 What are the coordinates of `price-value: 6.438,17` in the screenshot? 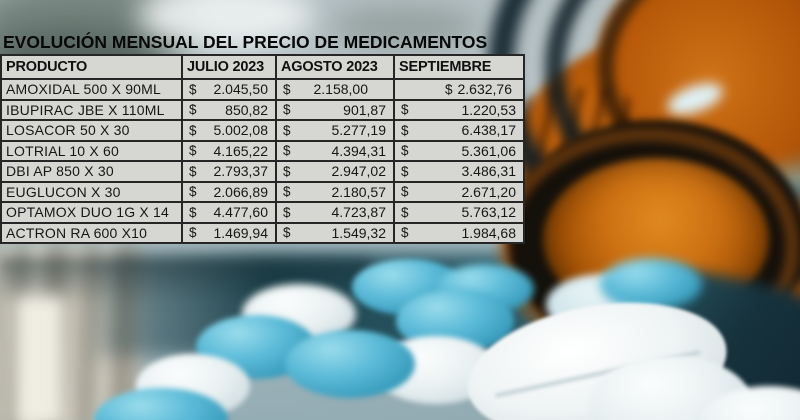 It's located at (489, 130).